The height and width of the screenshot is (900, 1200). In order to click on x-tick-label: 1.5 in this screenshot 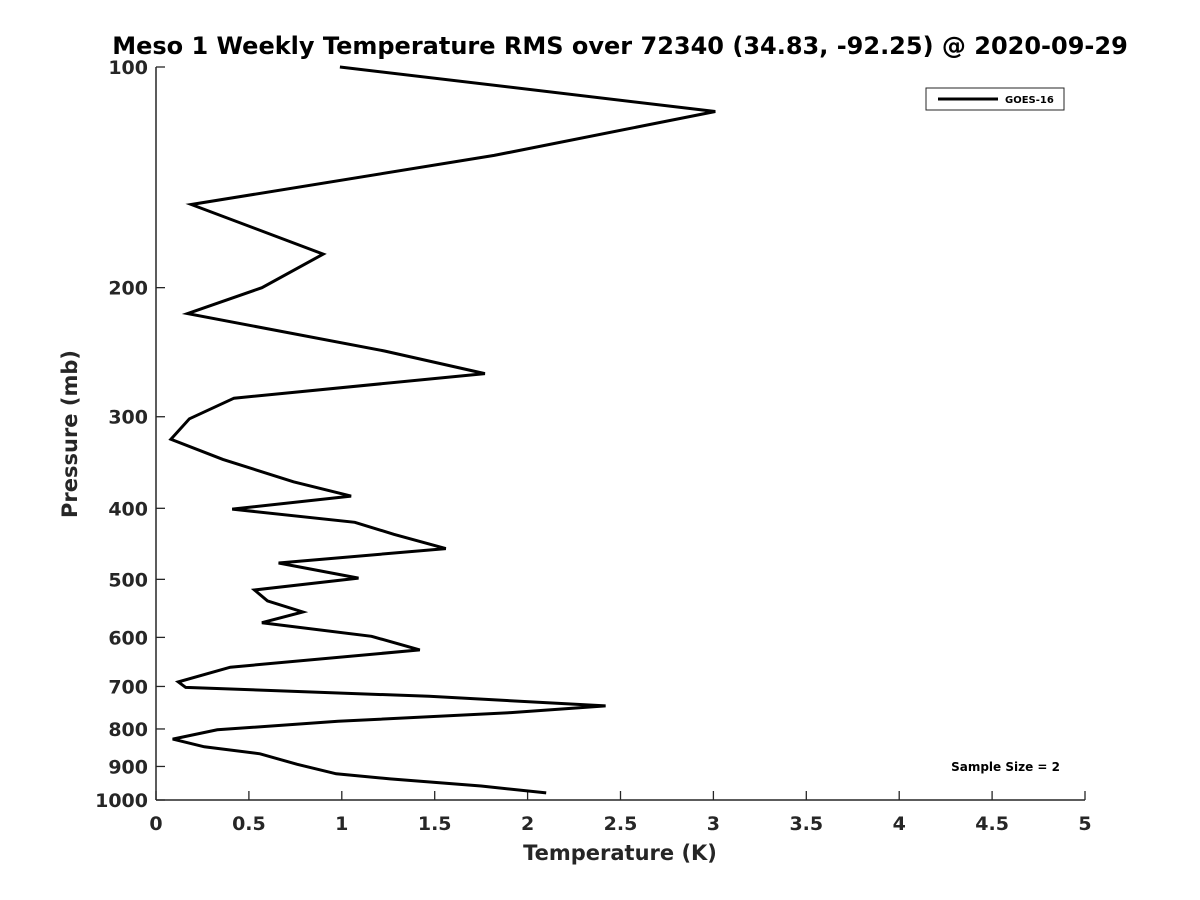, I will do `click(435, 824)`.